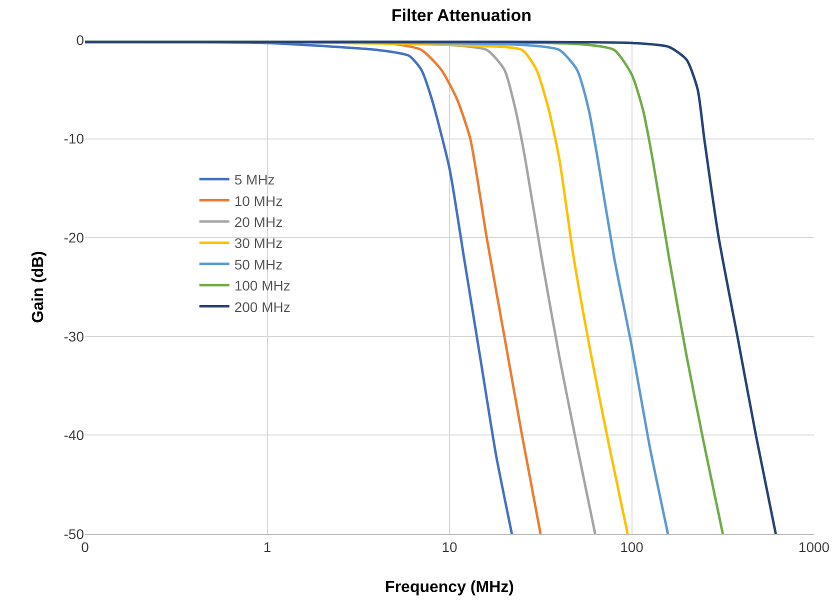 This screenshot has width=839, height=604. What do you see at coordinates (258, 200) in the screenshot?
I see `legend-label: 10 MHz` at bounding box center [258, 200].